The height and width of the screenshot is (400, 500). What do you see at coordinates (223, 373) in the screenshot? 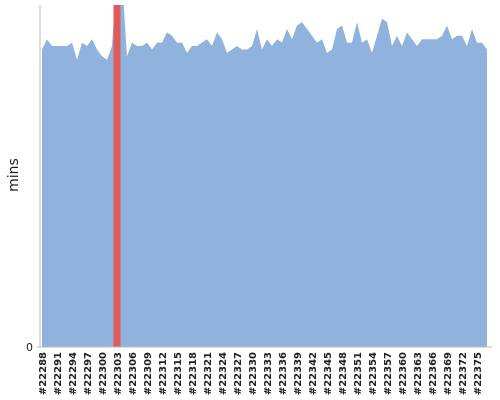
I see `x-tick-label: #22324` at bounding box center [223, 373].